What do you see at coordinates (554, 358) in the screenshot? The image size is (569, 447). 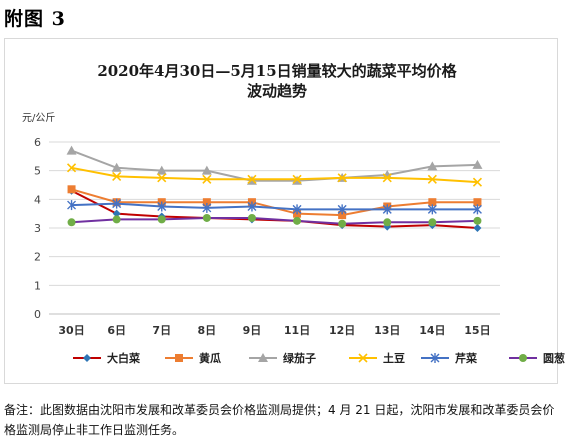 I see `legend-label: 圆葱` at bounding box center [554, 358].